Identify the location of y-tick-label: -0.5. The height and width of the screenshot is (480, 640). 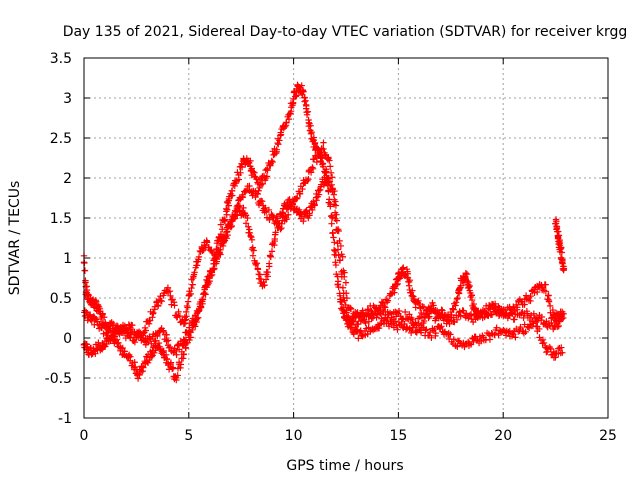
(58, 379).